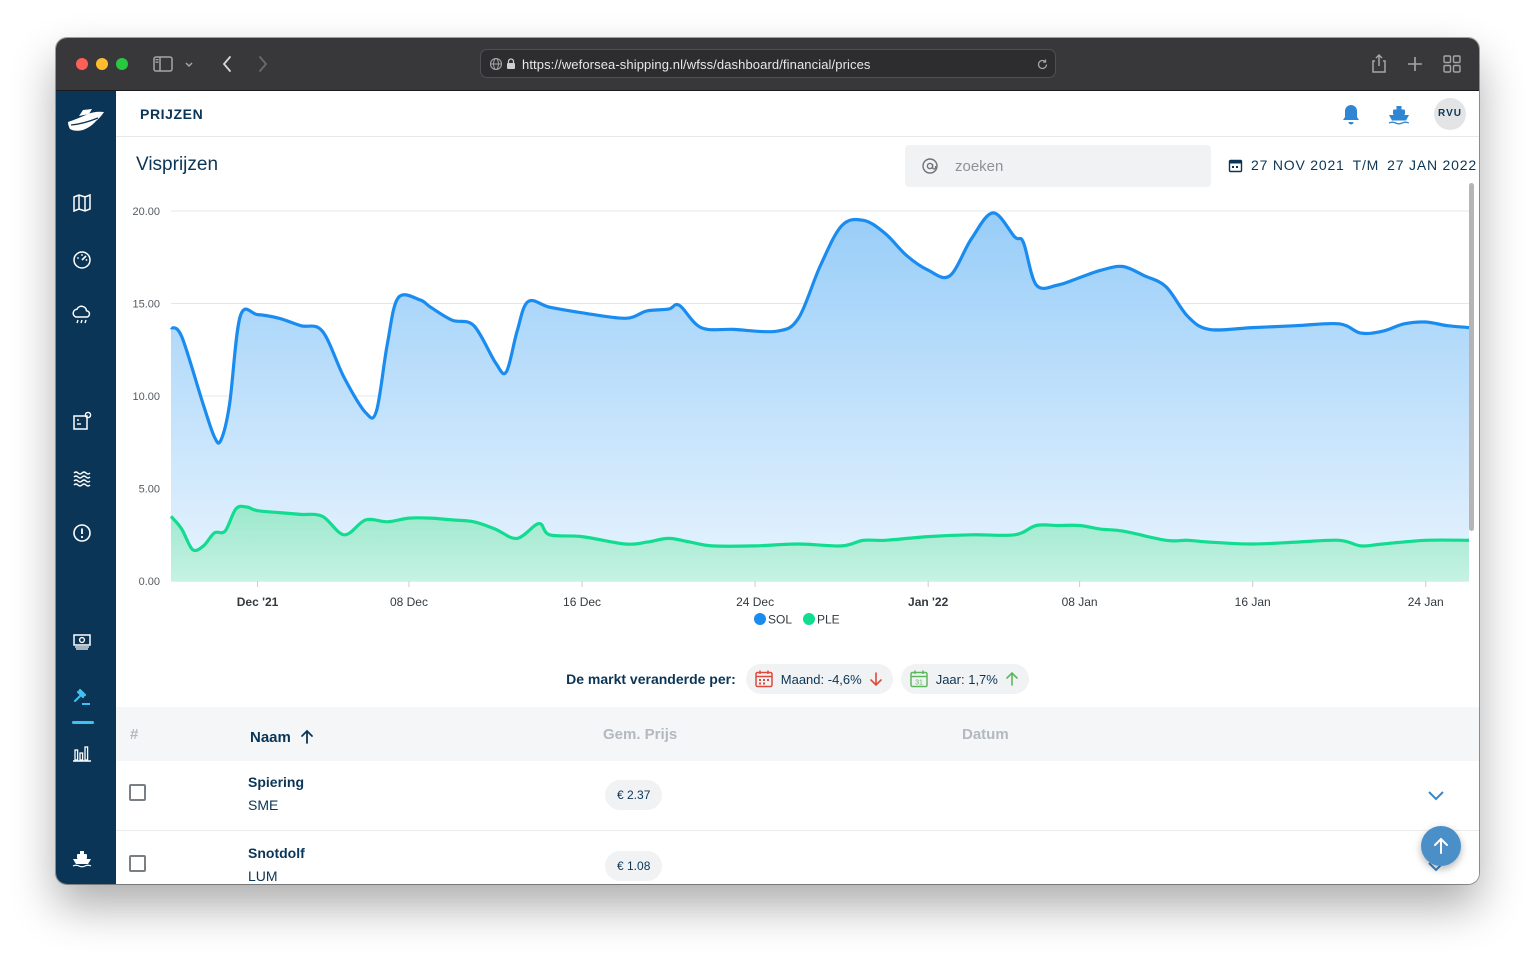 The width and height of the screenshot is (1535, 958). What do you see at coordinates (764, 679) in the screenshot?
I see `calendar-month-icon` at bounding box center [764, 679].